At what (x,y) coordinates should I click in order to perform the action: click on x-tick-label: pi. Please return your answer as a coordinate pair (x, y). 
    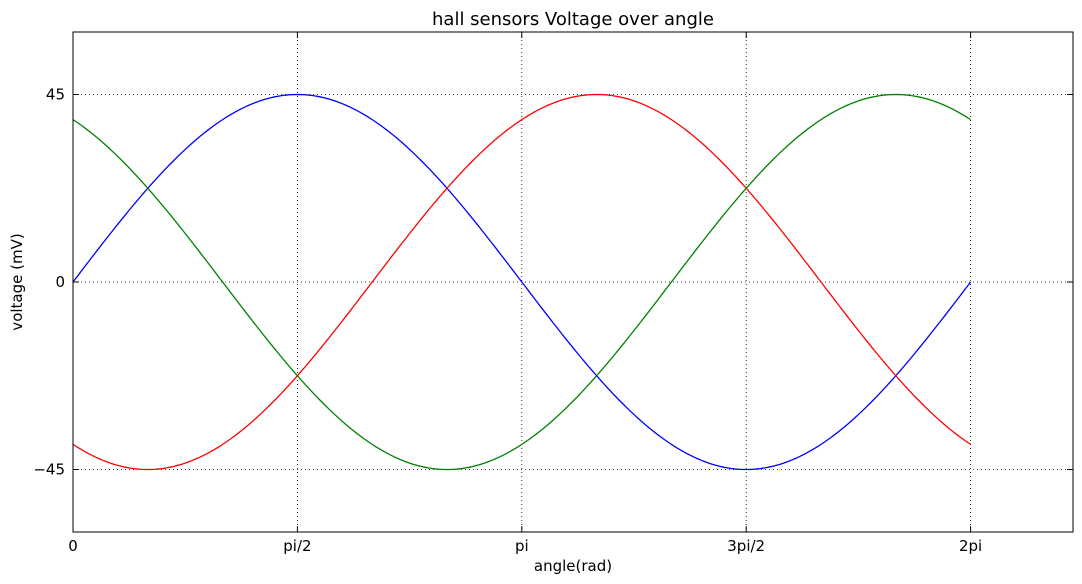
    Looking at the image, I should click on (522, 546).